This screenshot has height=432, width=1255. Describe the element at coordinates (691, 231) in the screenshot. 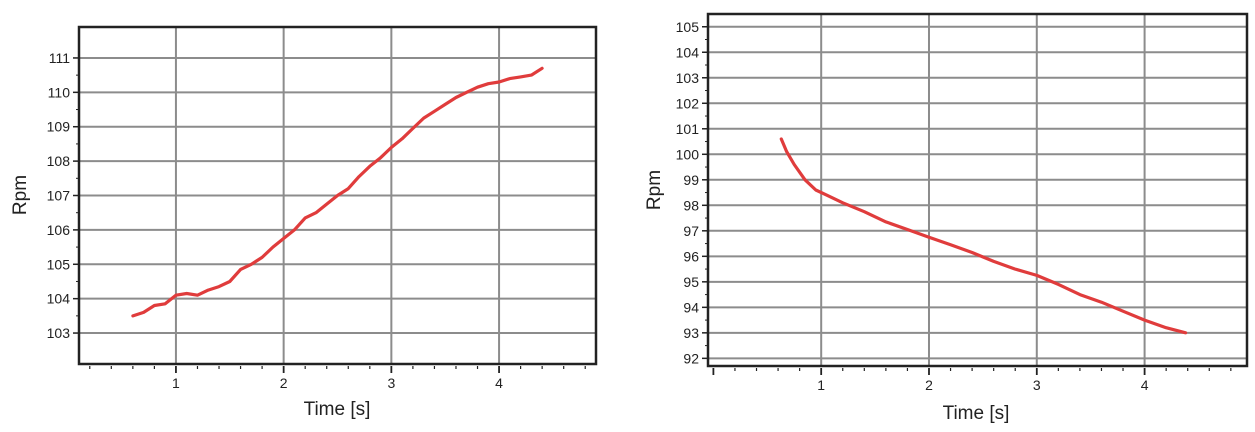

I see `y-tick-label: 97` at that location.